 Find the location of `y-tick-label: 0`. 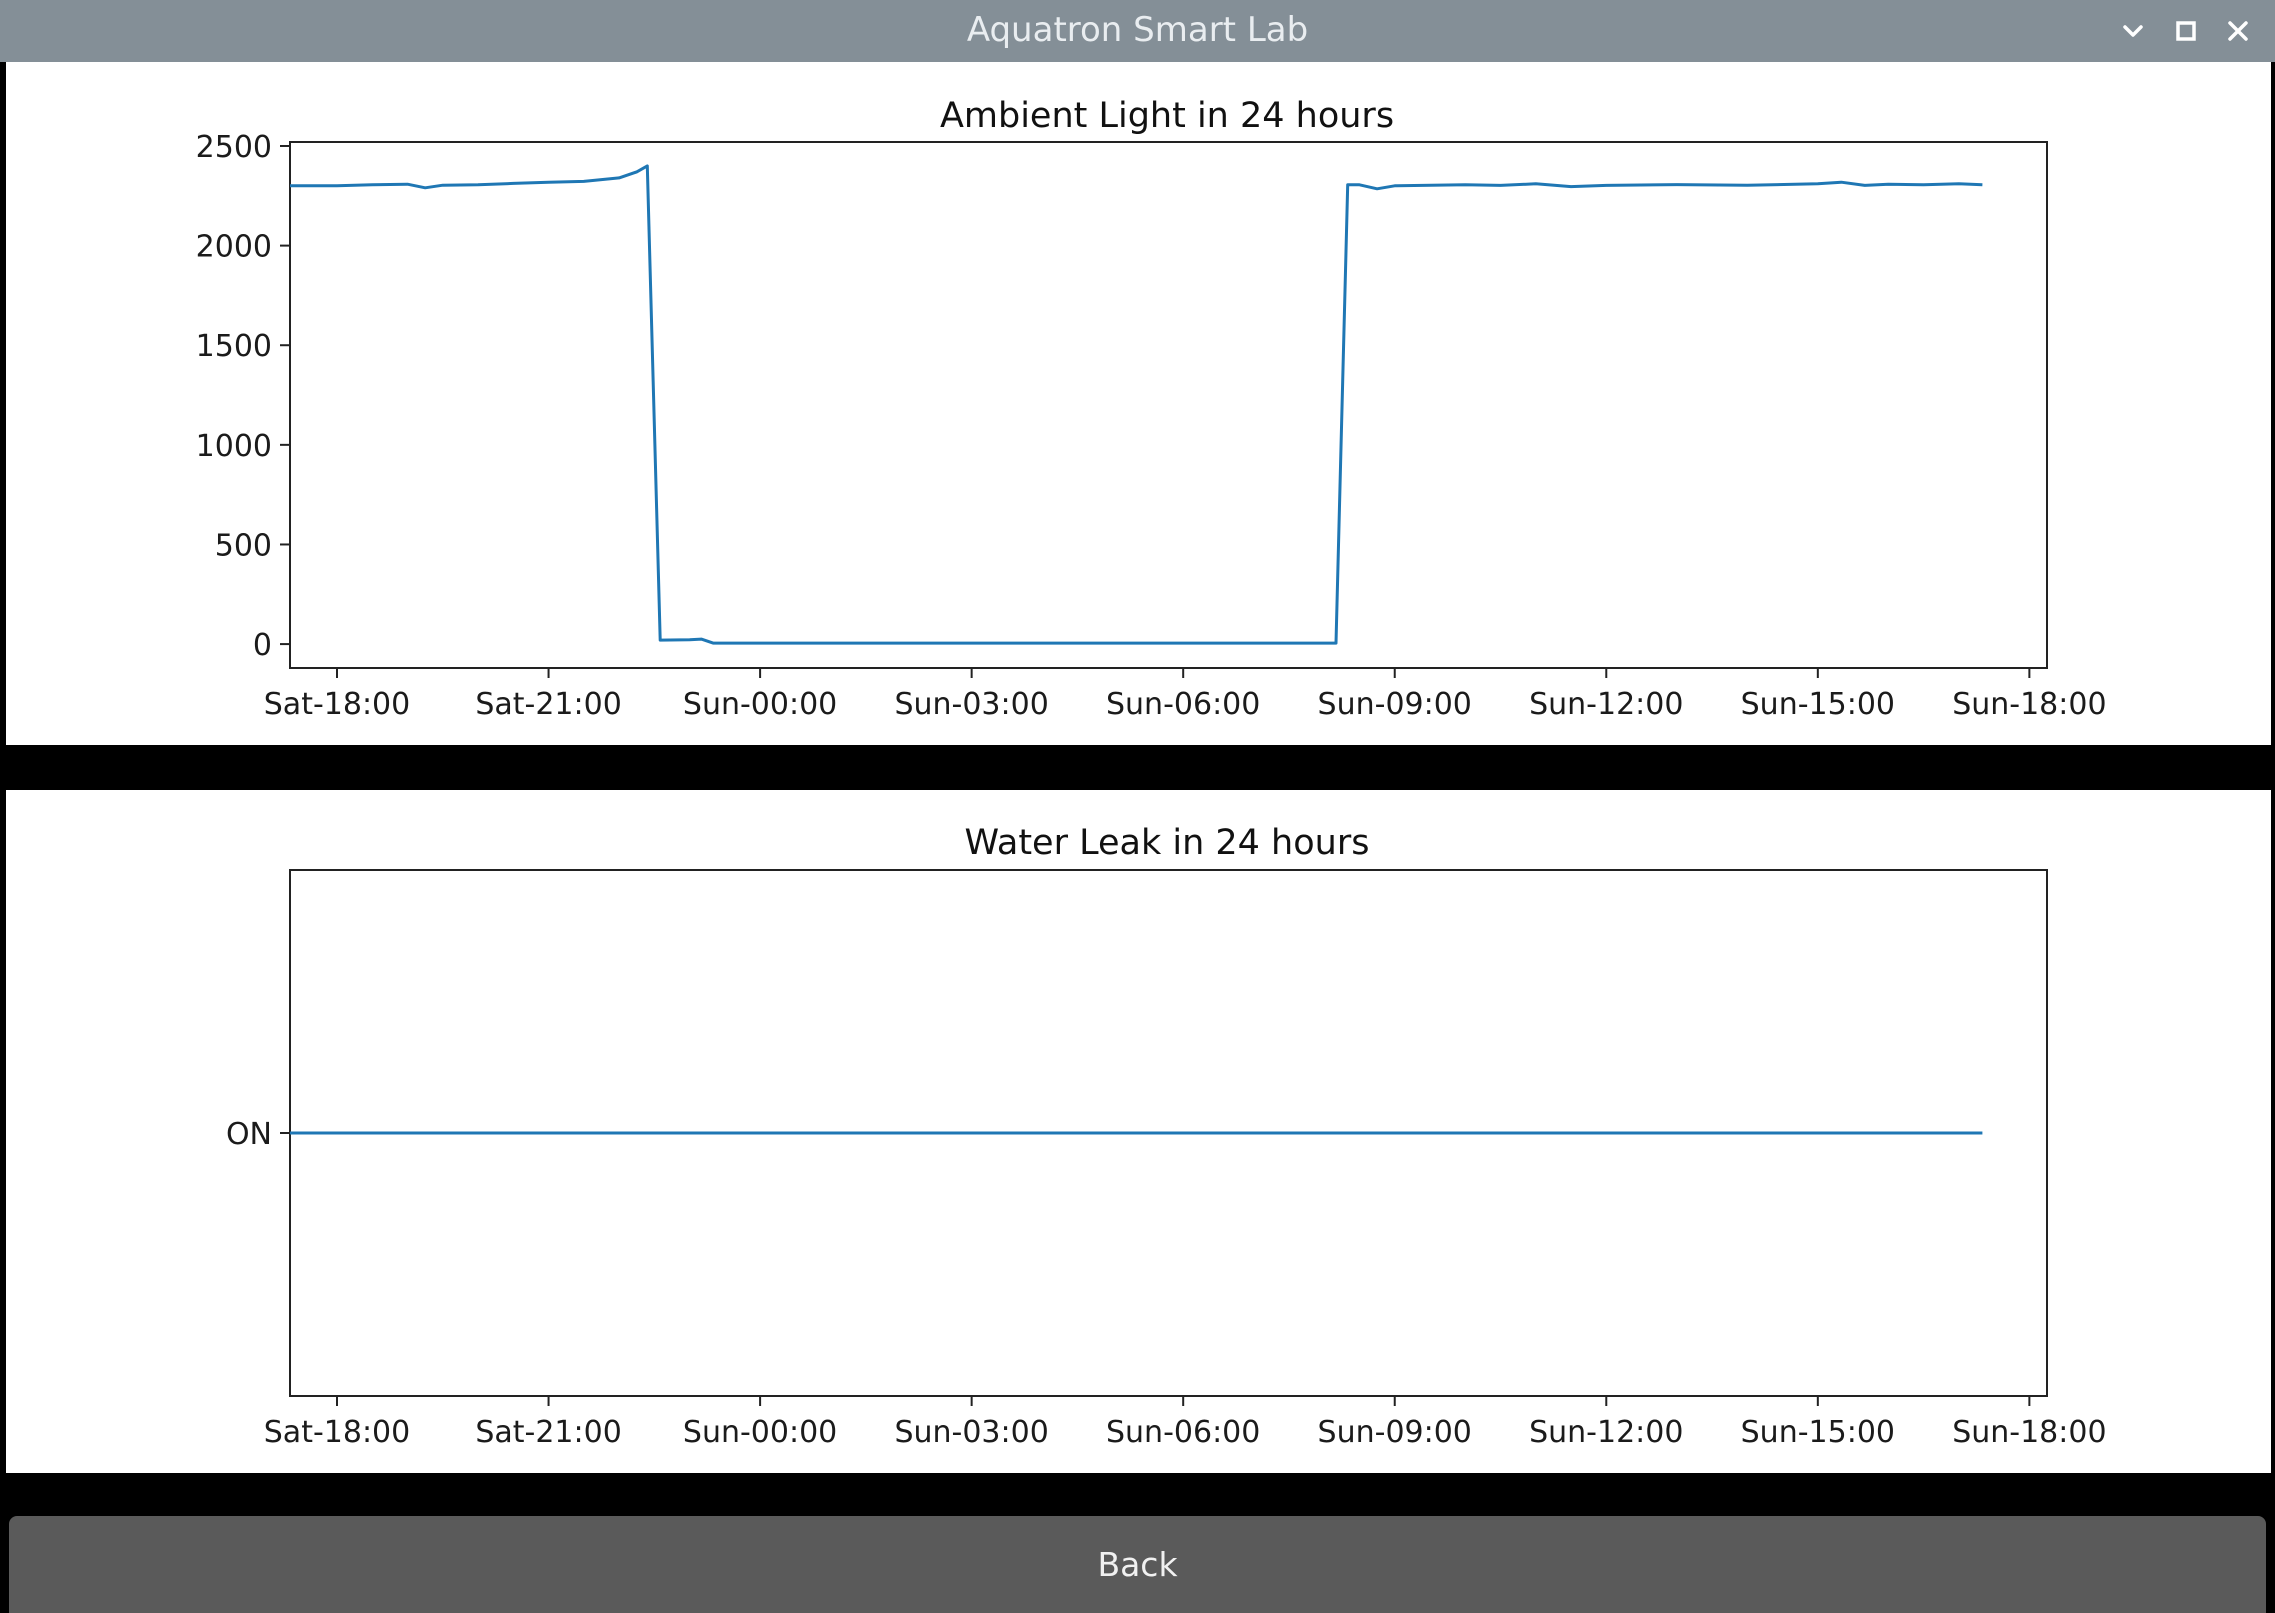

y-tick-label: 0 is located at coordinates (262, 645).